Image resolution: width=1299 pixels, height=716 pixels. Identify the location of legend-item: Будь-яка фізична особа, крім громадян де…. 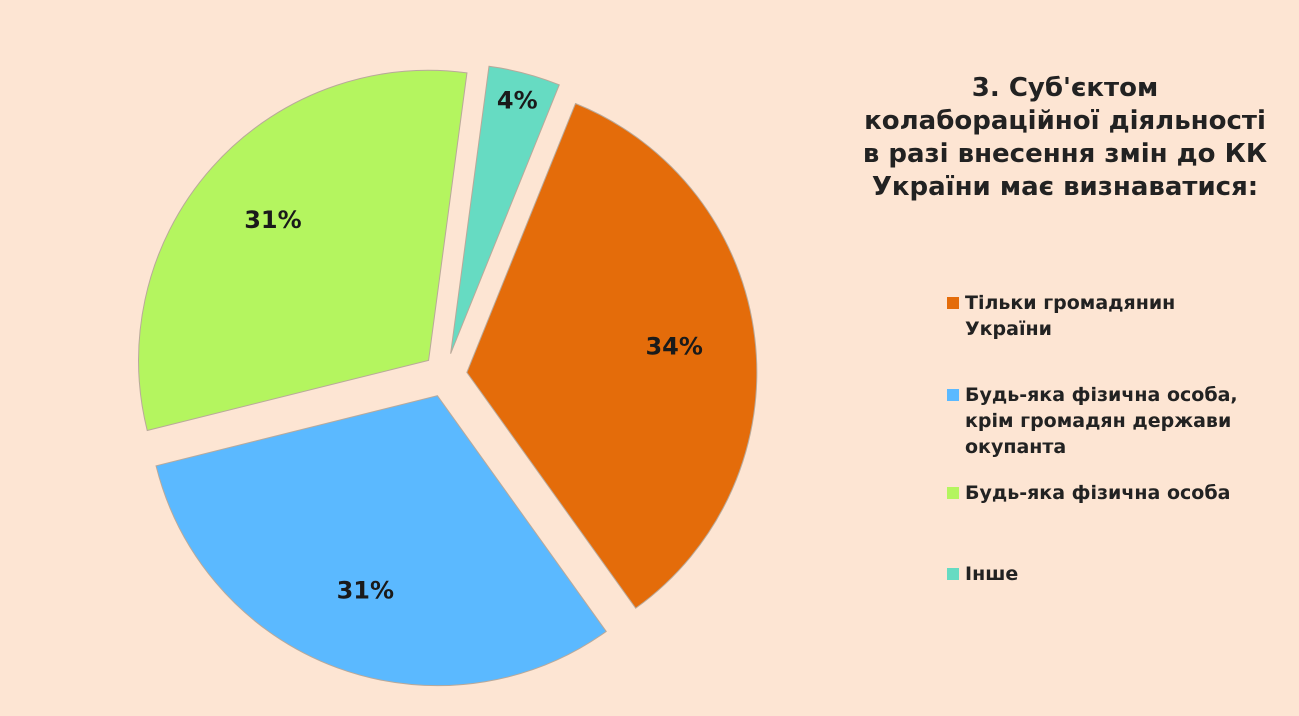
(1095, 421).